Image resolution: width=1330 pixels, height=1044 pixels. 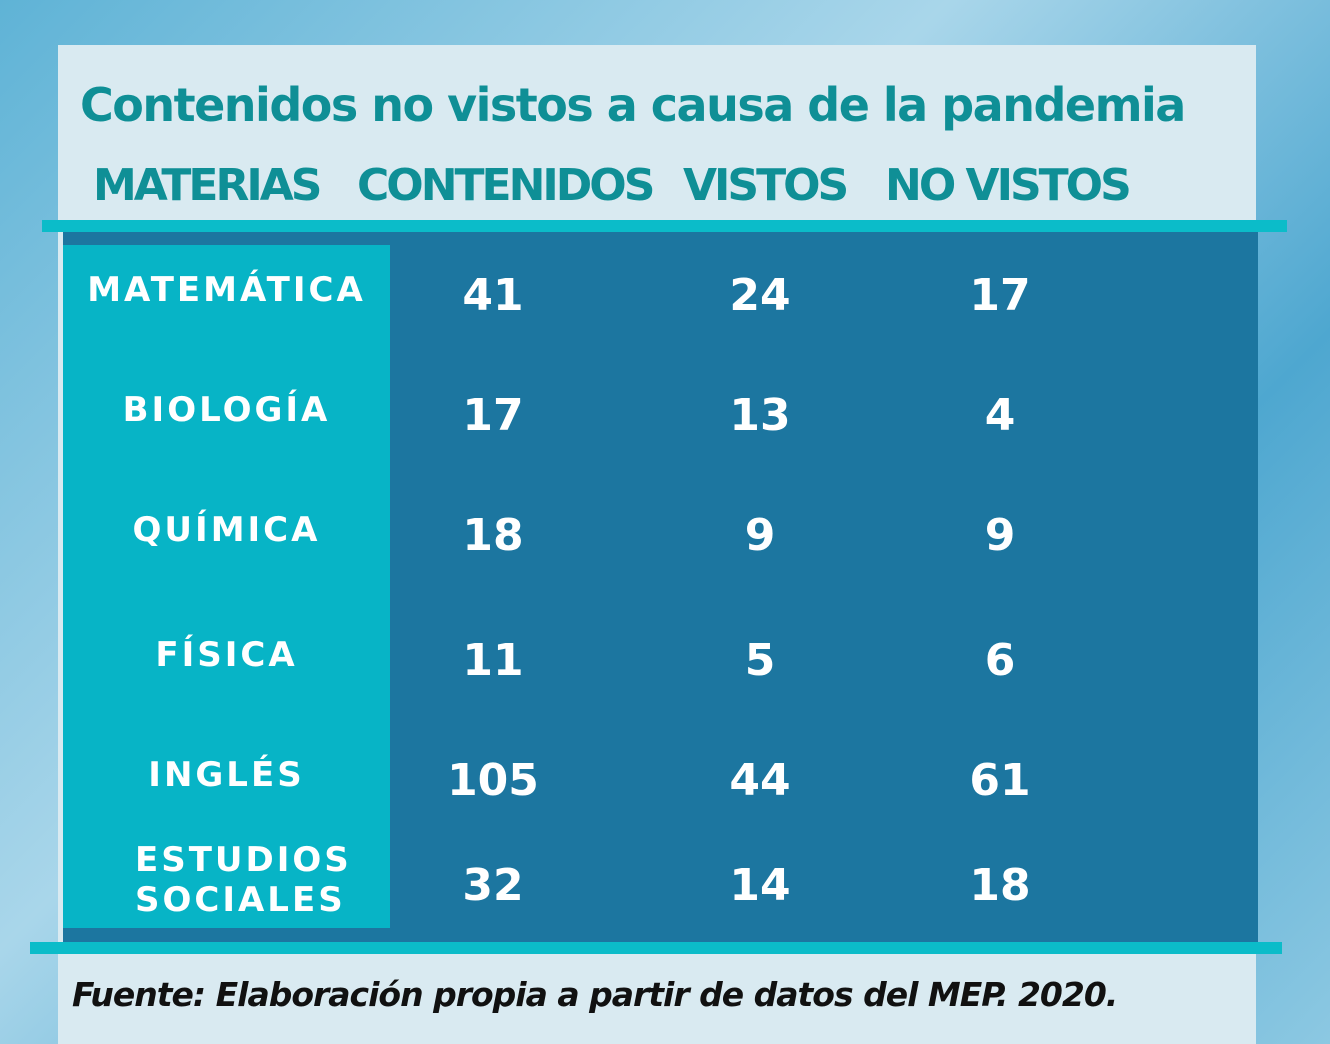 What do you see at coordinates (207, 185) in the screenshot?
I see `column-header: MATERIAS` at bounding box center [207, 185].